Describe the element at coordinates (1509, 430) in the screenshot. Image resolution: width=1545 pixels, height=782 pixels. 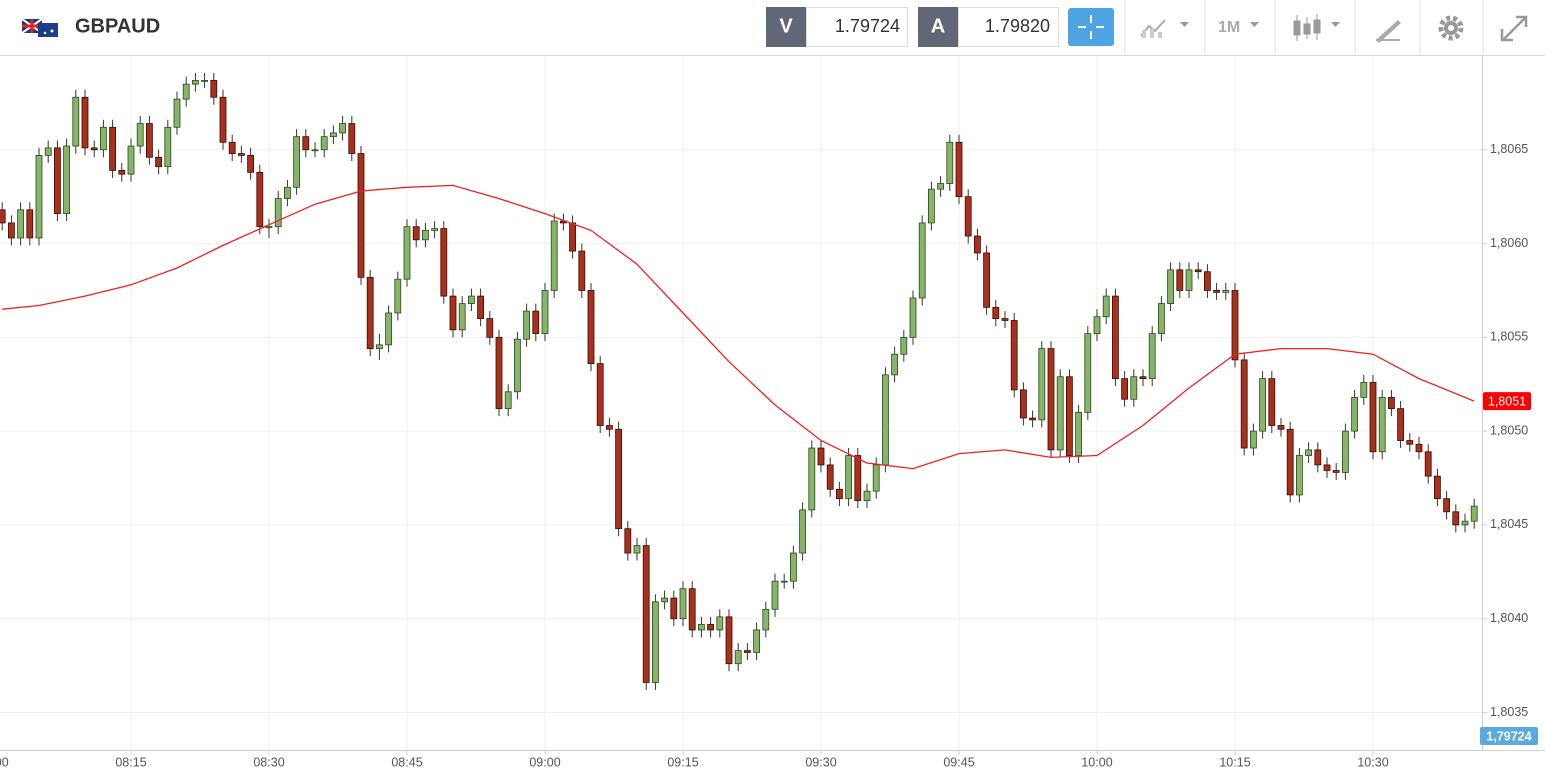
I see `y-tick-label: 1,8050` at that location.